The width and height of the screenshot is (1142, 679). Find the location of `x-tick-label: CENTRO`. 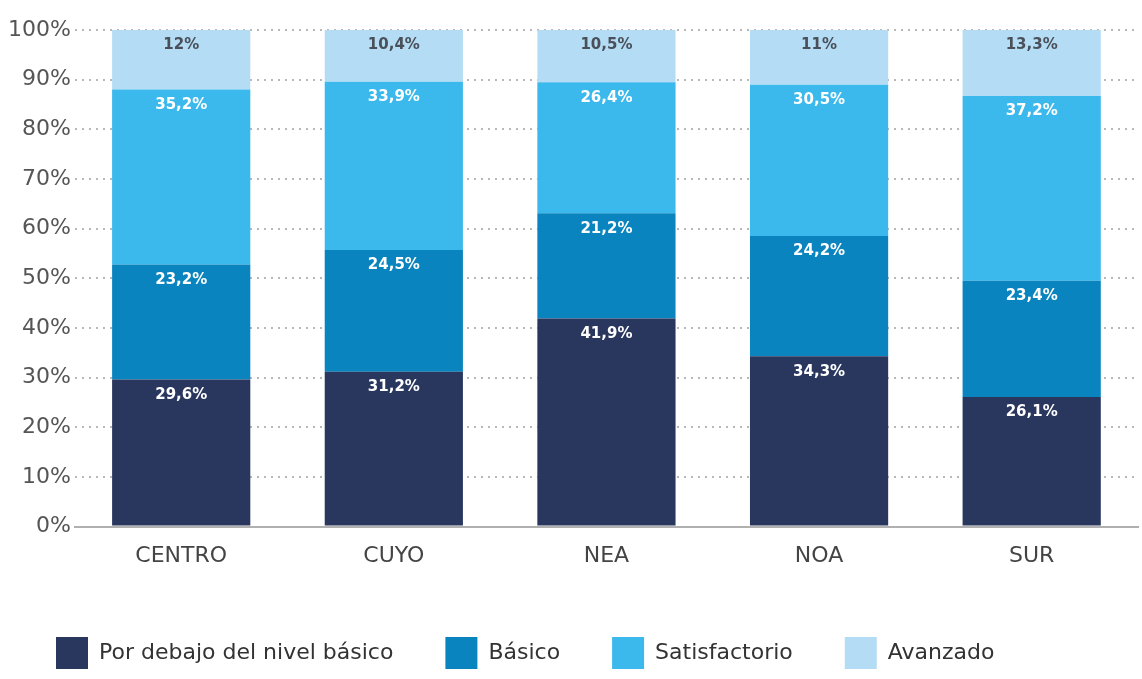

x-tick-label: CENTRO is located at coordinates (181, 554).